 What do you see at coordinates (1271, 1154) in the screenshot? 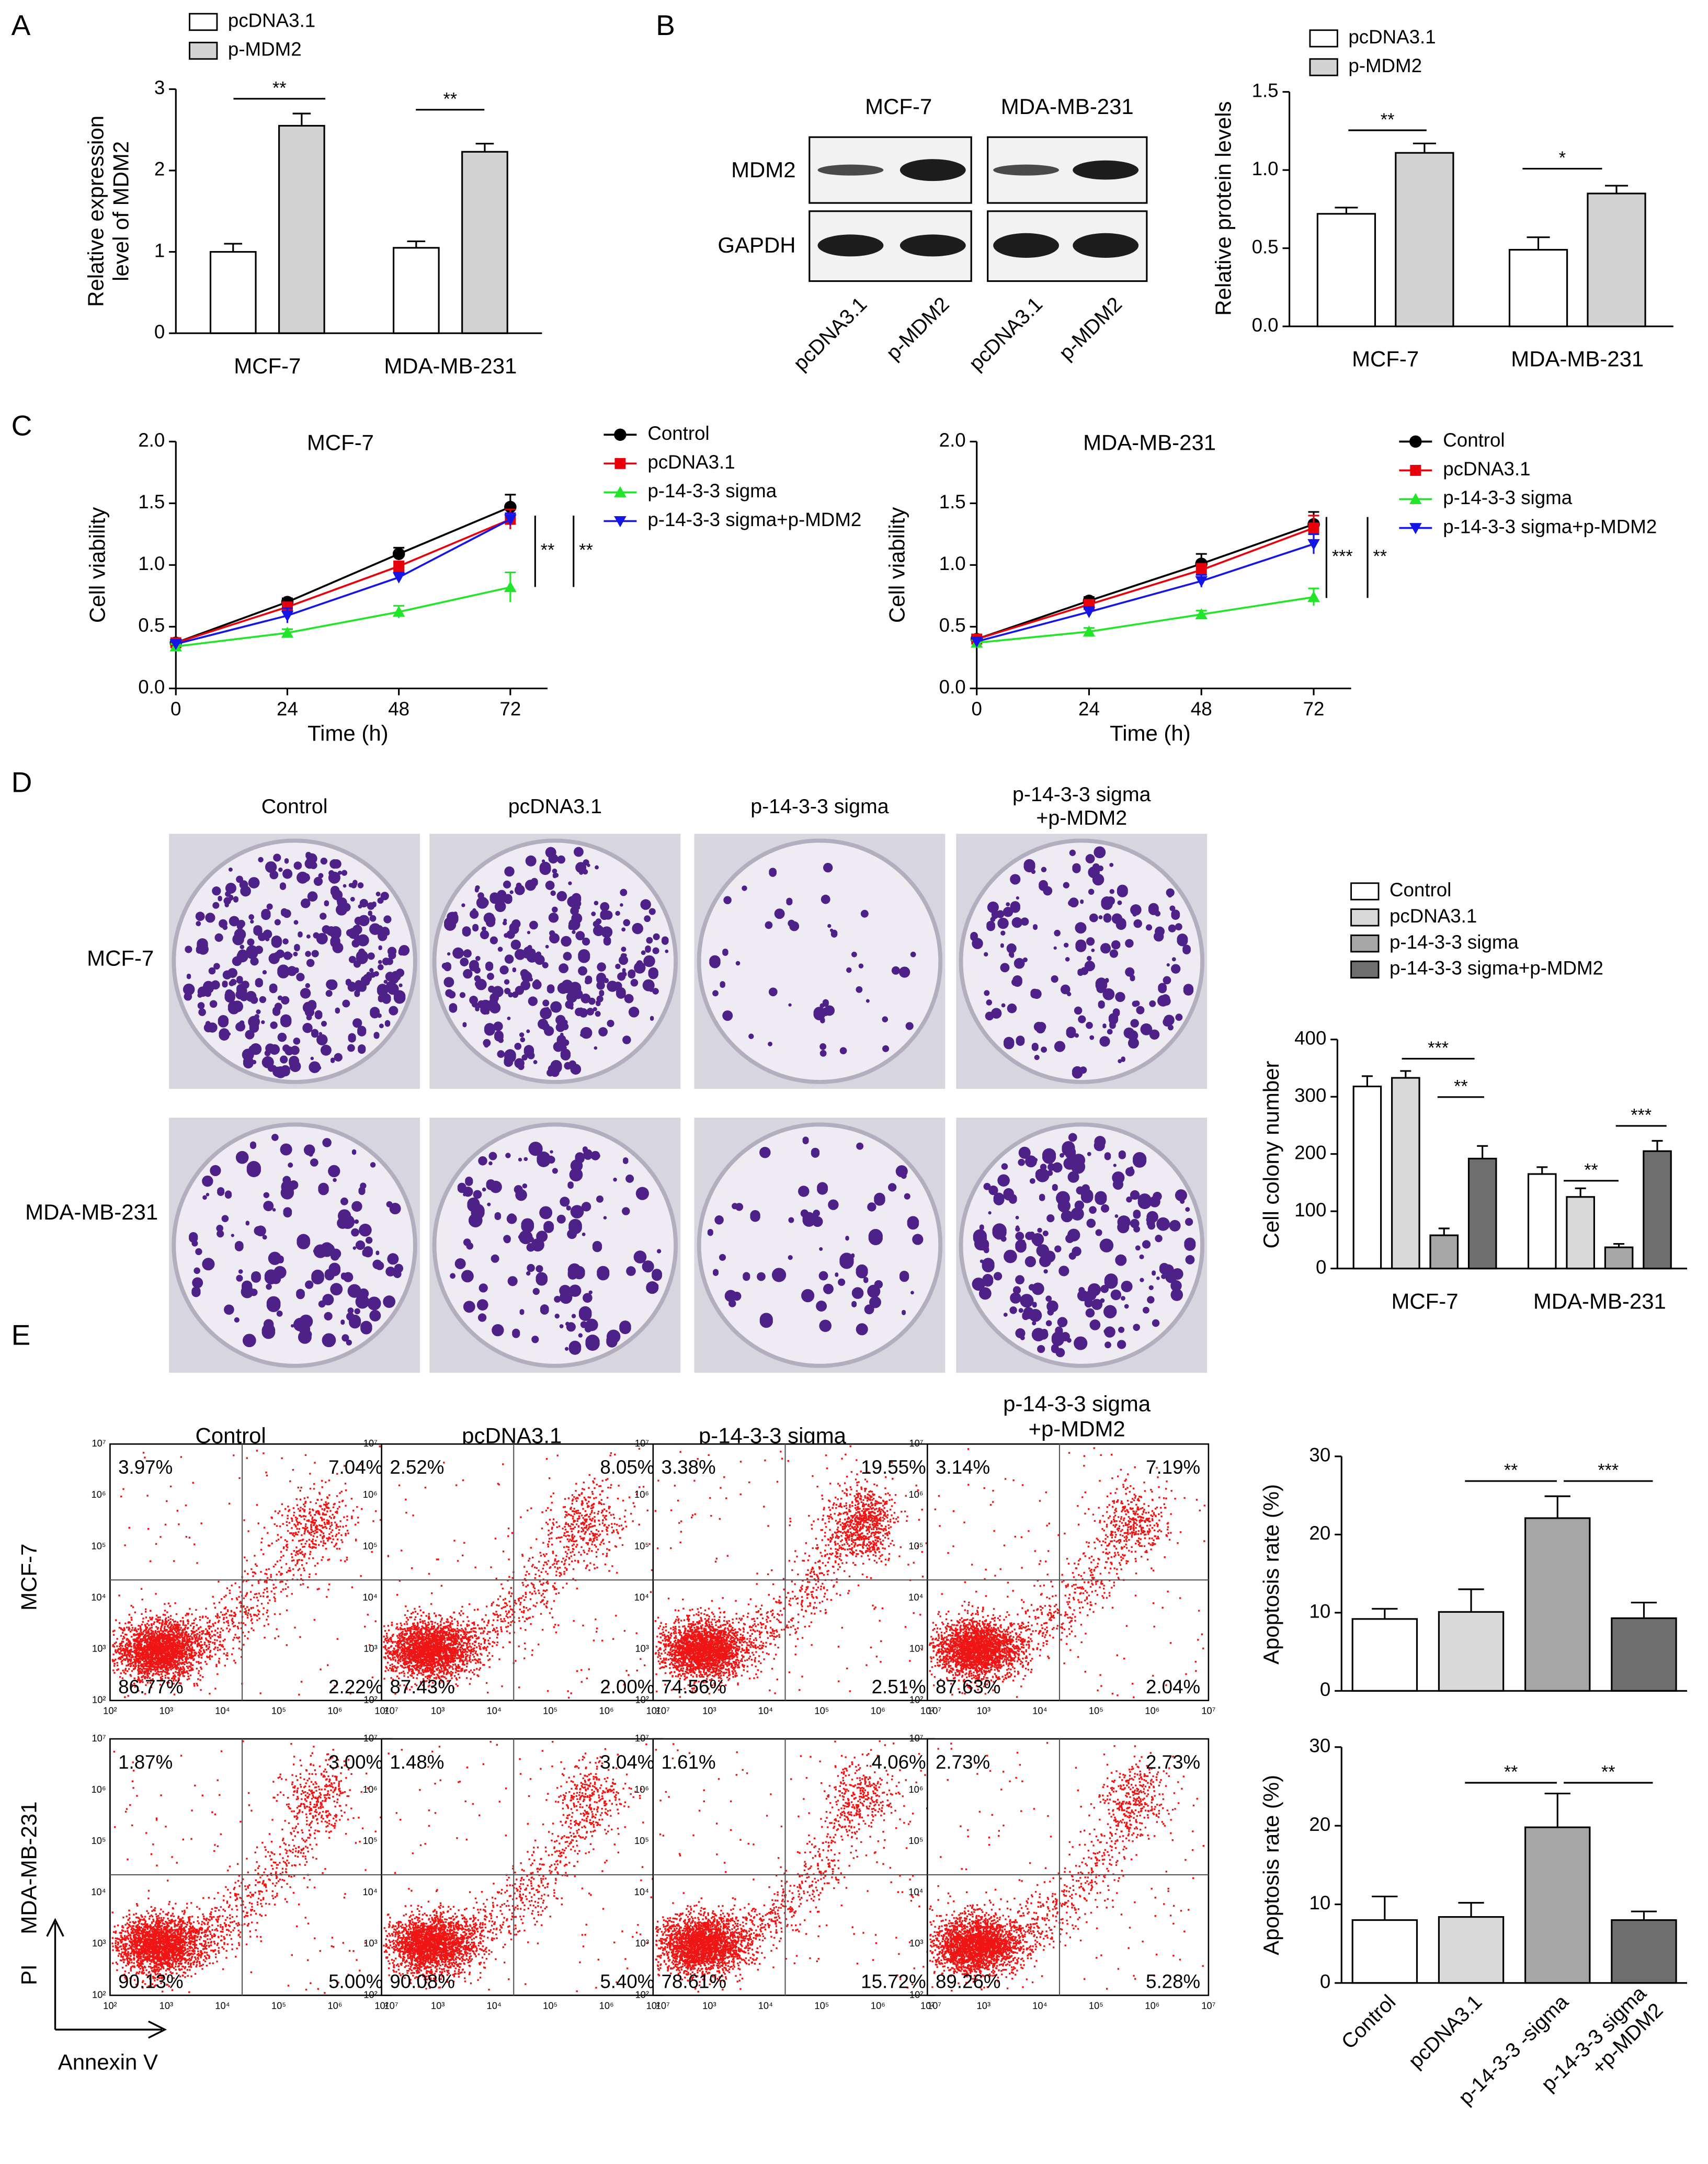
I see `y-axis-label: Cell colony number` at bounding box center [1271, 1154].